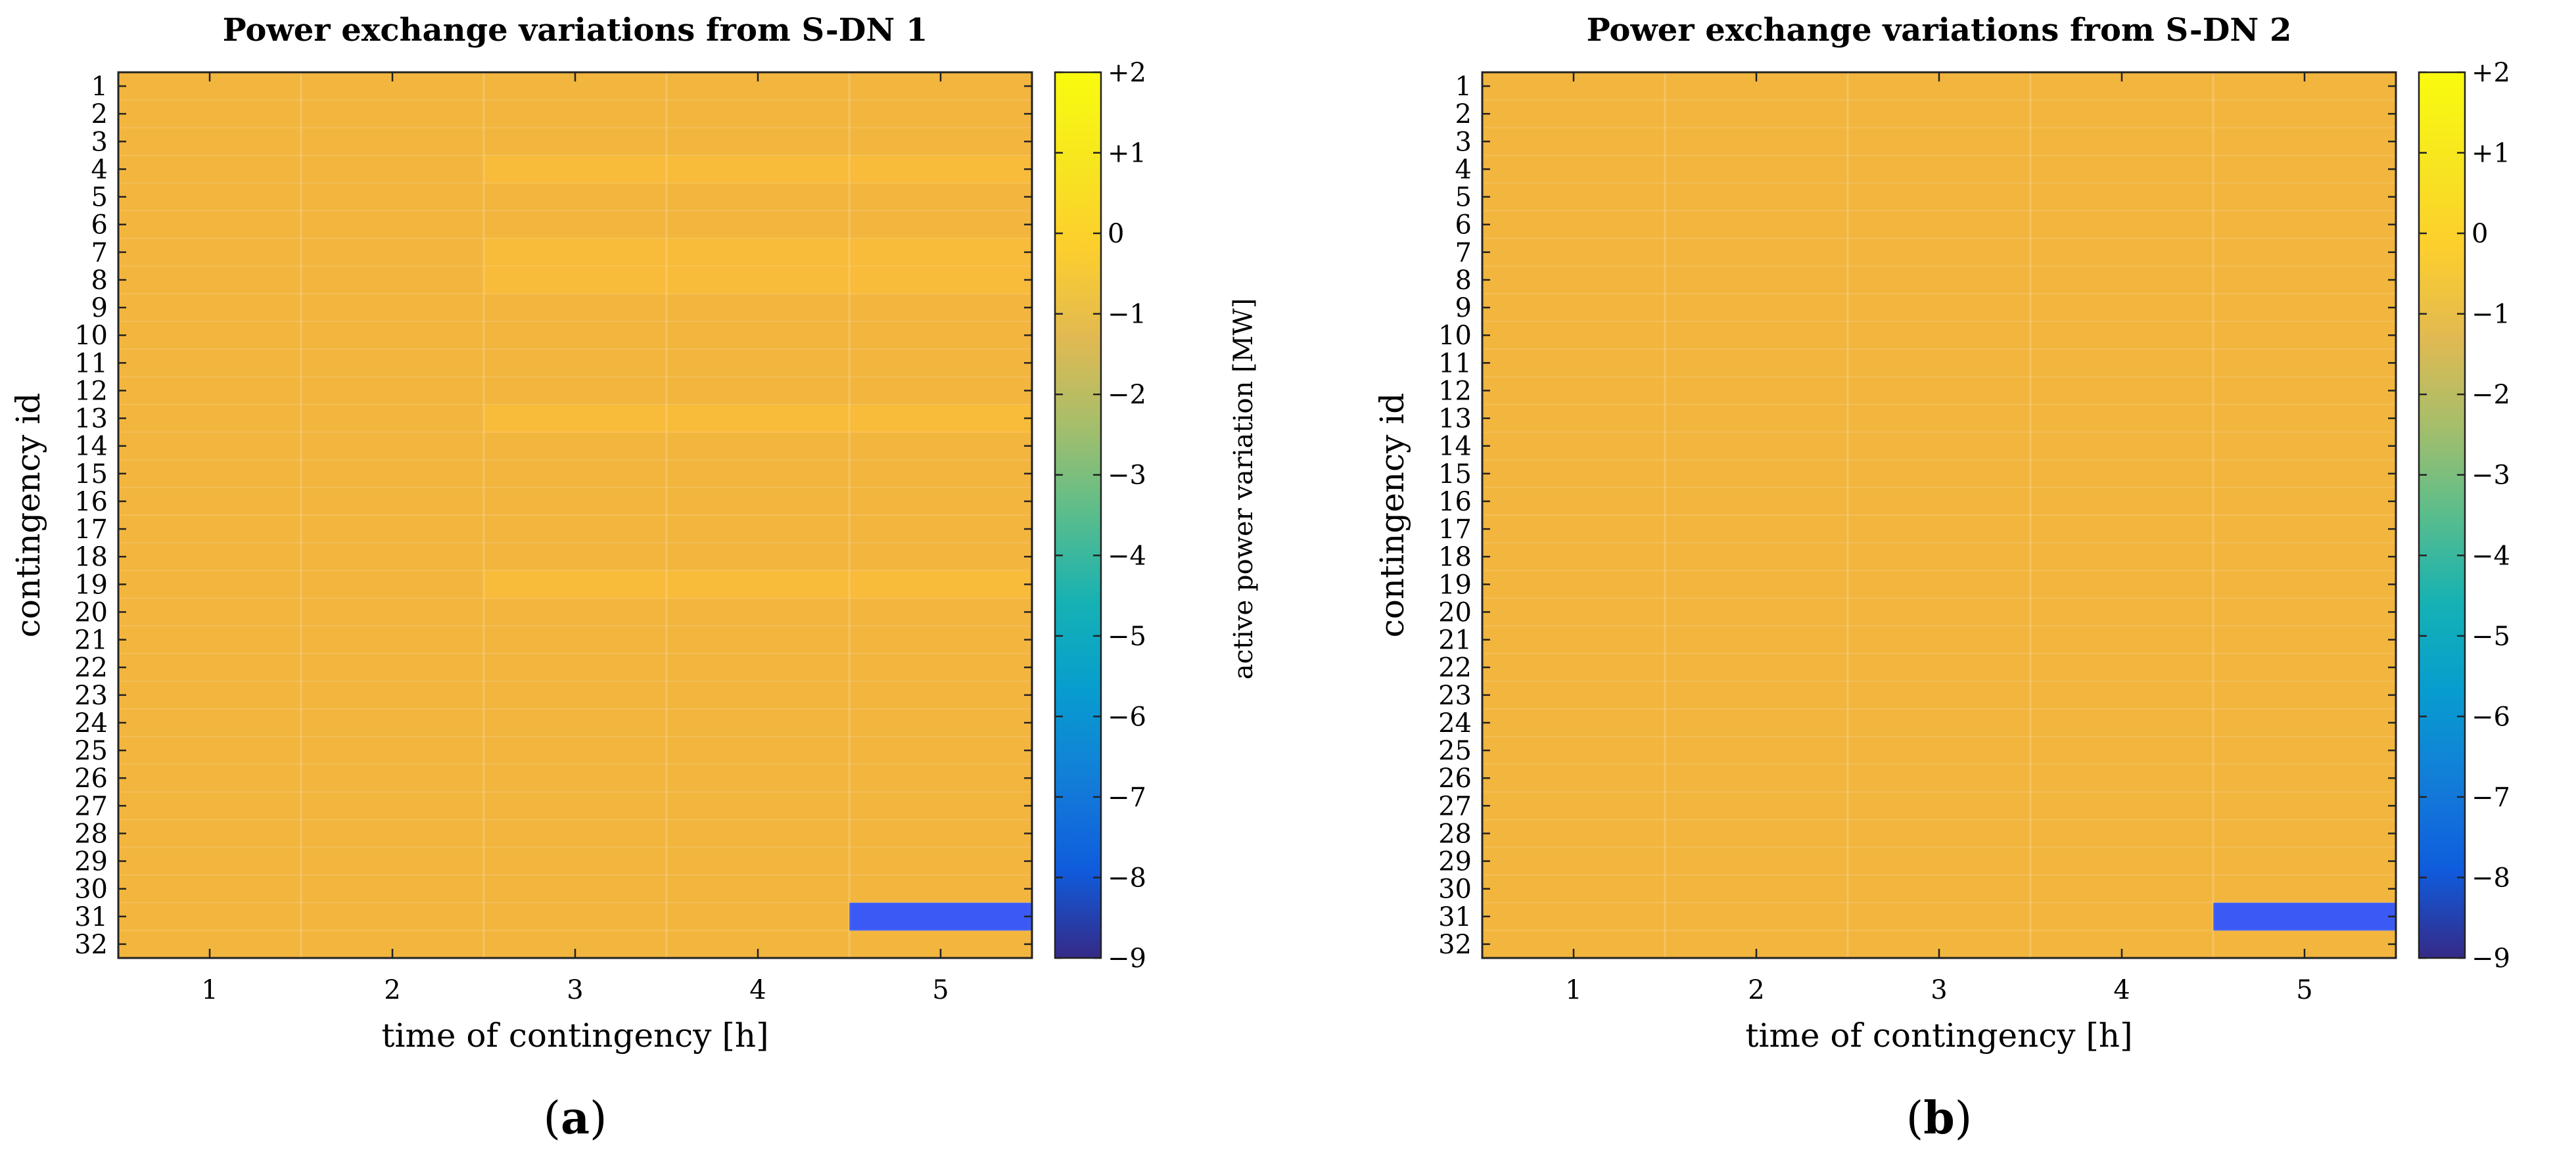 The image size is (2576, 1163). What do you see at coordinates (940, 990) in the screenshot?
I see `x-tick-label: 5` at bounding box center [940, 990].